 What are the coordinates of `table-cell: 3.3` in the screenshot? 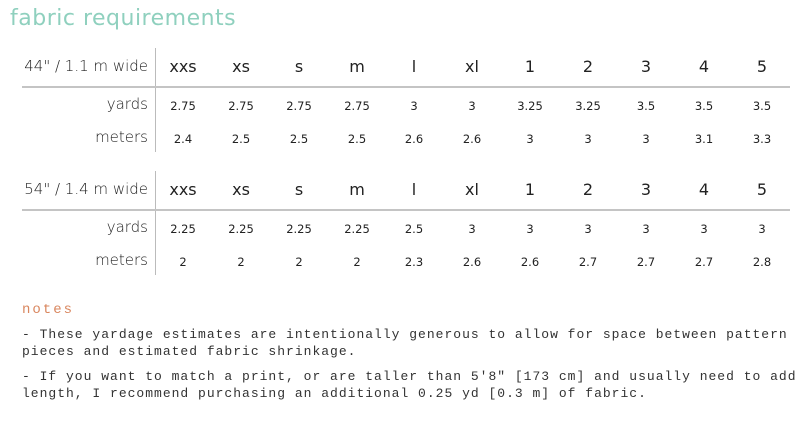 It's located at (762, 139).